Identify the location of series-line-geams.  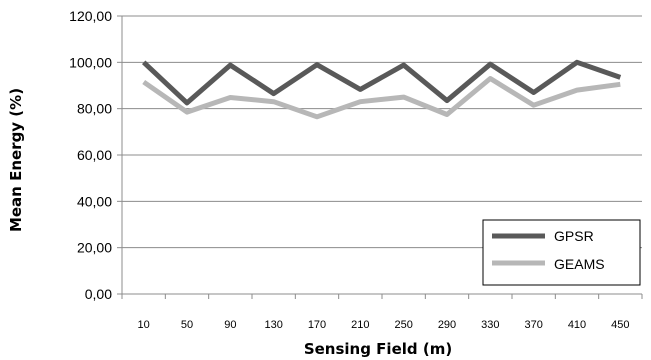
(381, 98).